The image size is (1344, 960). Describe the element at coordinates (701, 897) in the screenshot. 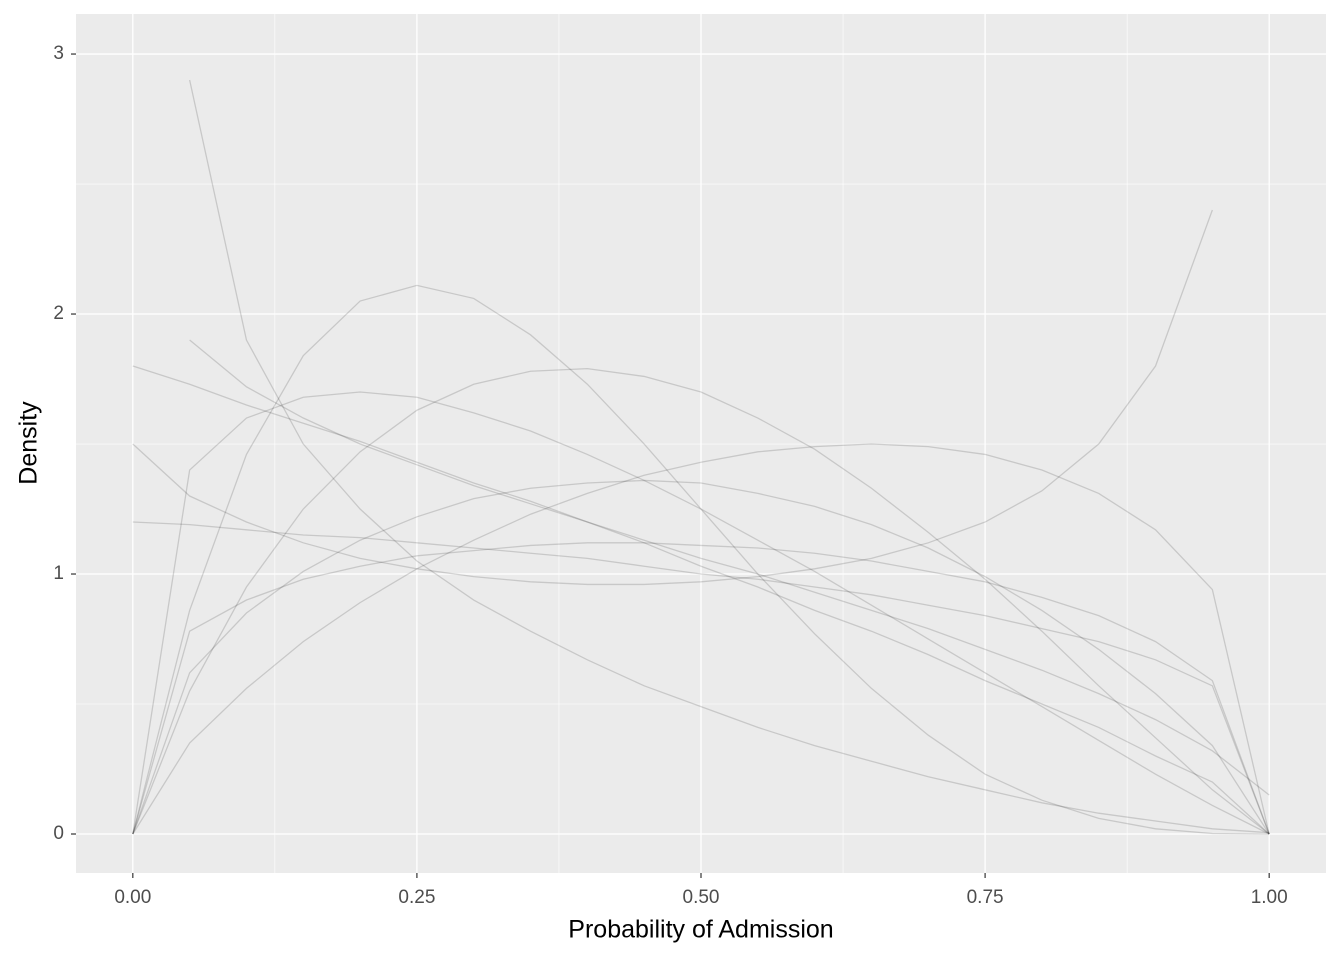

I see `x-tick-label: 0.50` at that location.